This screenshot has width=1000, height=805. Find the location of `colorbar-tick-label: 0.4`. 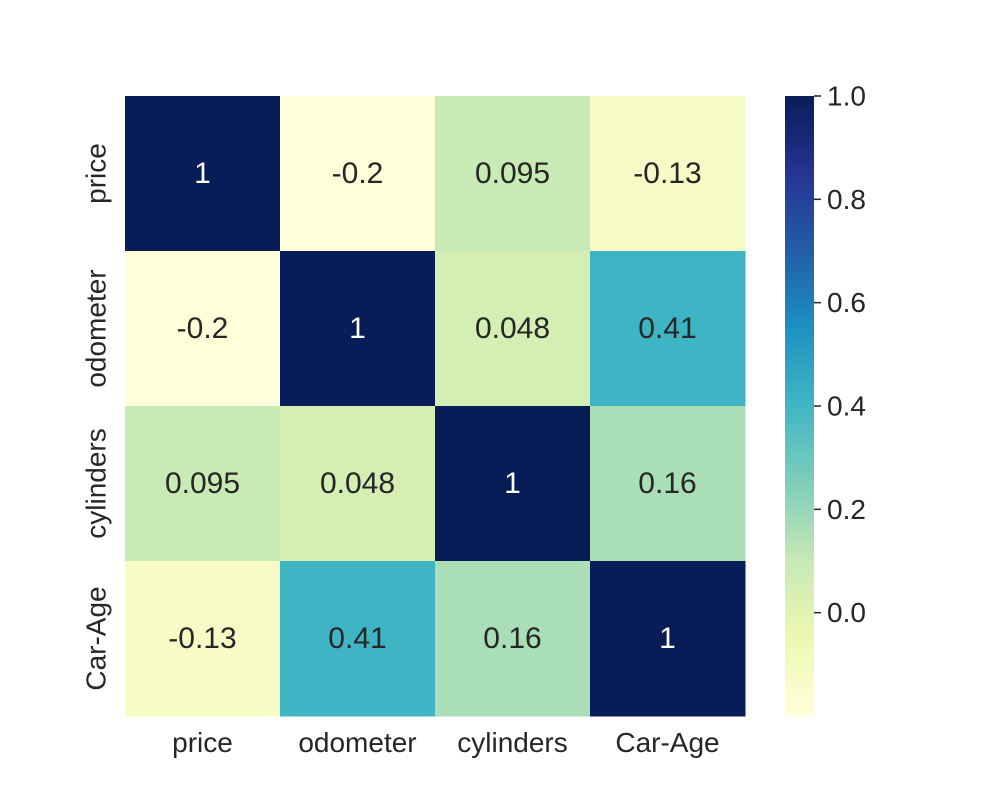

colorbar-tick-label: 0.4 is located at coordinates (846, 406).